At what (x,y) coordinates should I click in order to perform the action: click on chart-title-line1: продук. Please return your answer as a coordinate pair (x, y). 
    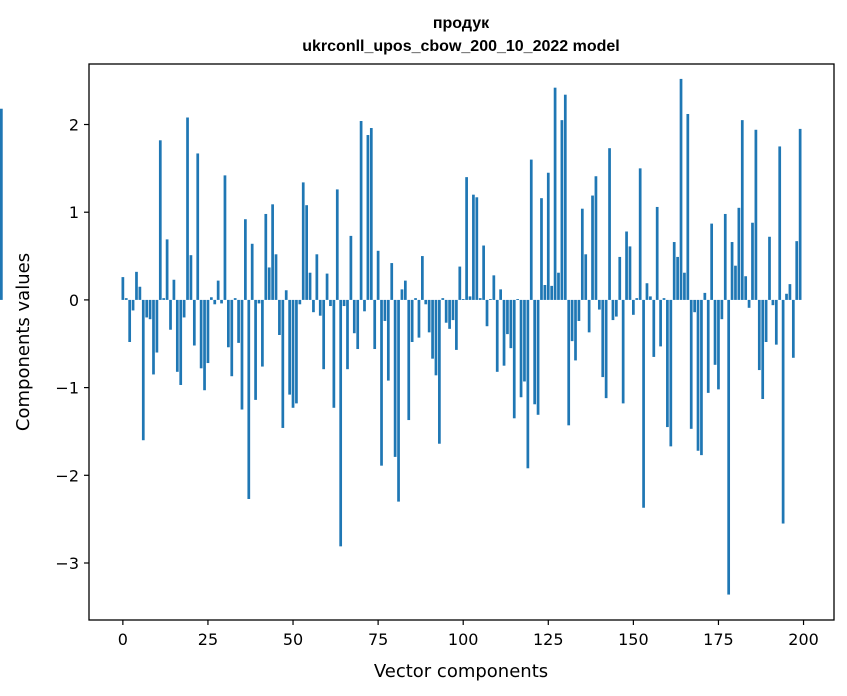
    Looking at the image, I should click on (461, 23).